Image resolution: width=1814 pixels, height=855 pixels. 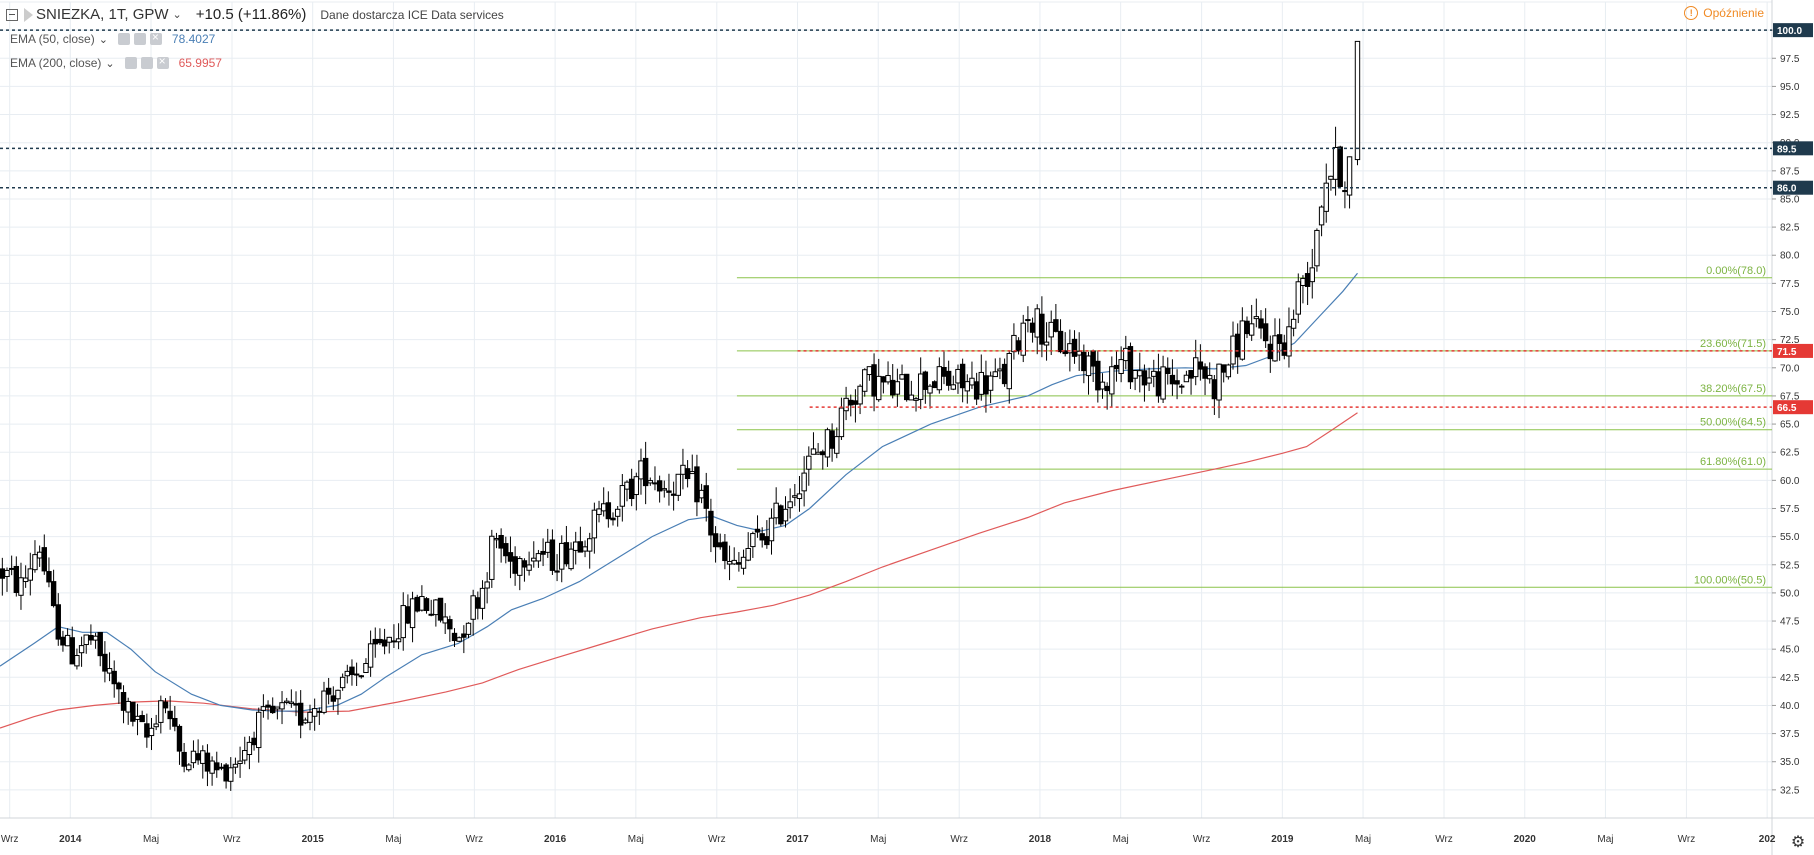 I want to click on indicator-ema50: EMA (50, close) ⌄ 78.4027, so click(x=112, y=38).